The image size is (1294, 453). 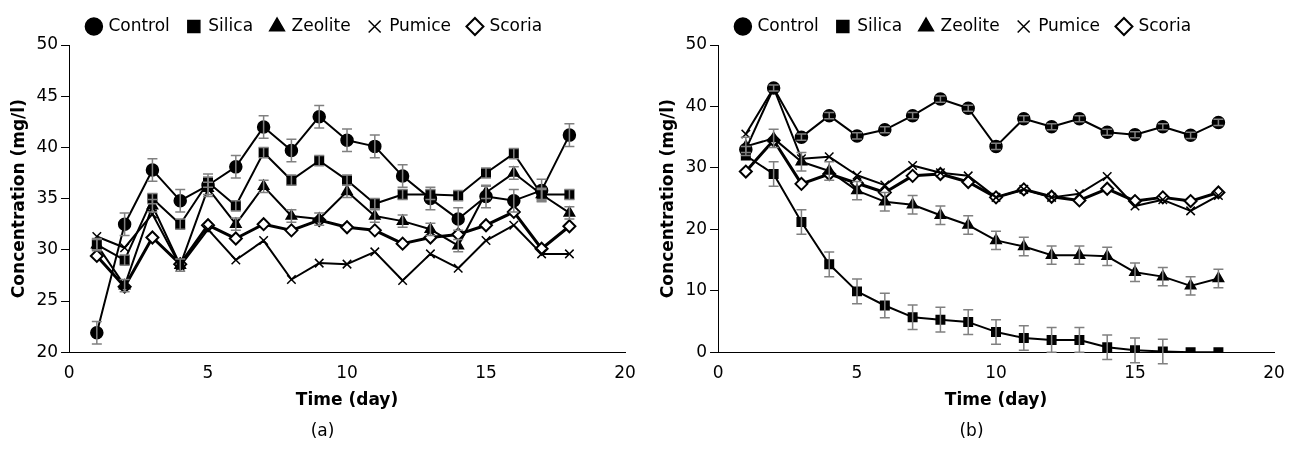 What do you see at coordinates (47, 94) in the screenshot?
I see `y-tick-label: 45` at bounding box center [47, 94].